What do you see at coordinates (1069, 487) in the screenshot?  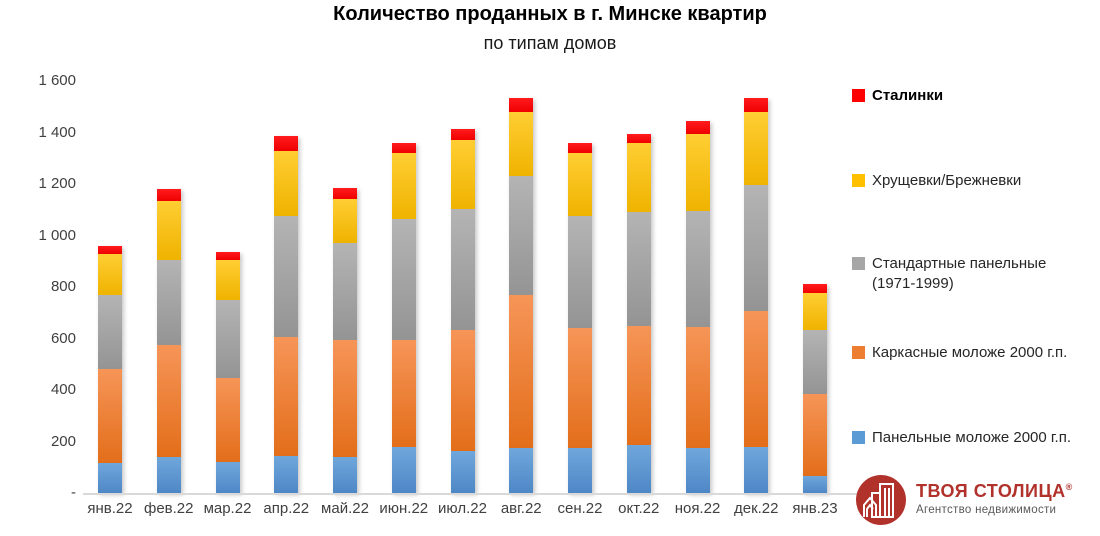 I see `registered-mark: ®` at bounding box center [1069, 487].